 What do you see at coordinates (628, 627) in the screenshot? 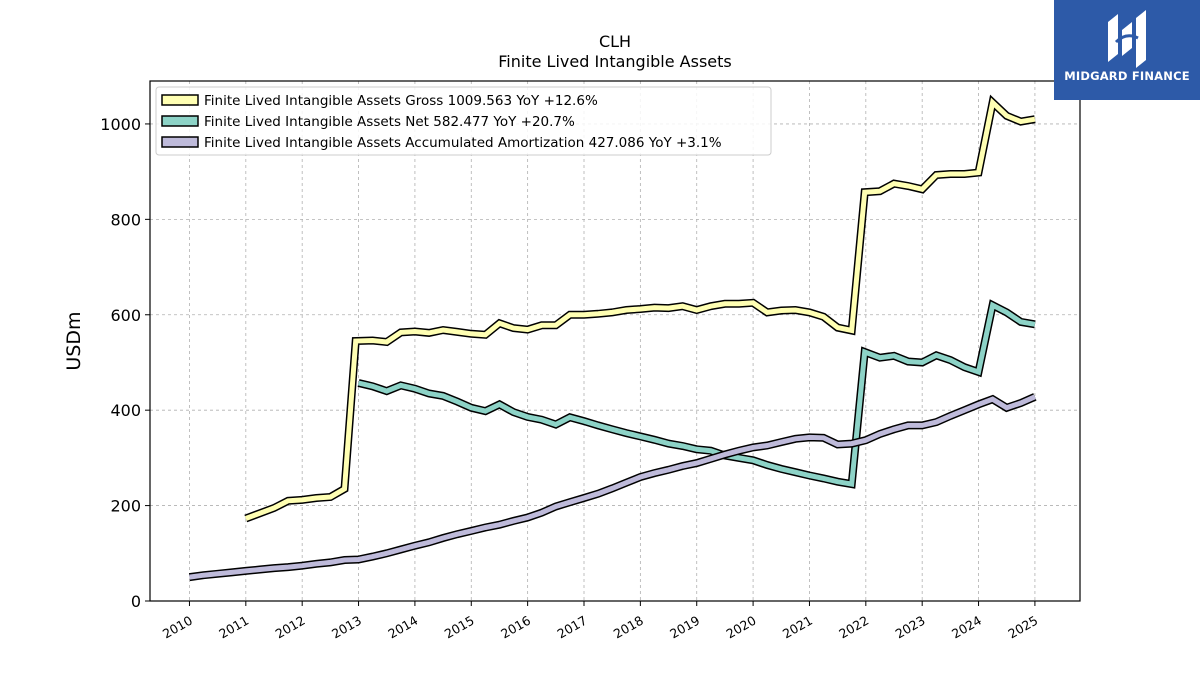
I see `x-tick-label: 2018` at bounding box center [628, 627].